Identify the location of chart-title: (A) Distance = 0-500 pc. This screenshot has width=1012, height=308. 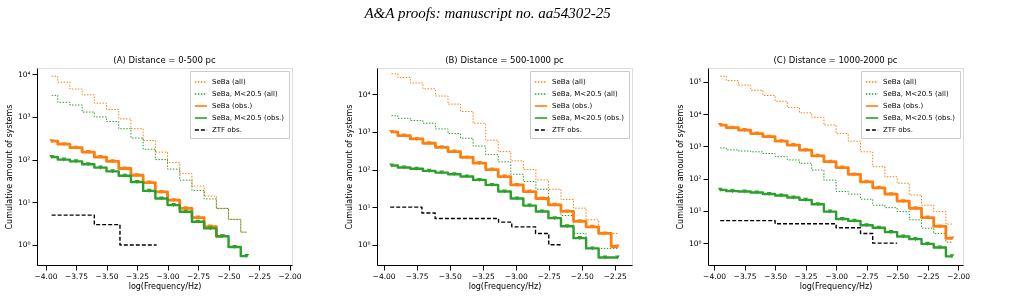
(164, 59).